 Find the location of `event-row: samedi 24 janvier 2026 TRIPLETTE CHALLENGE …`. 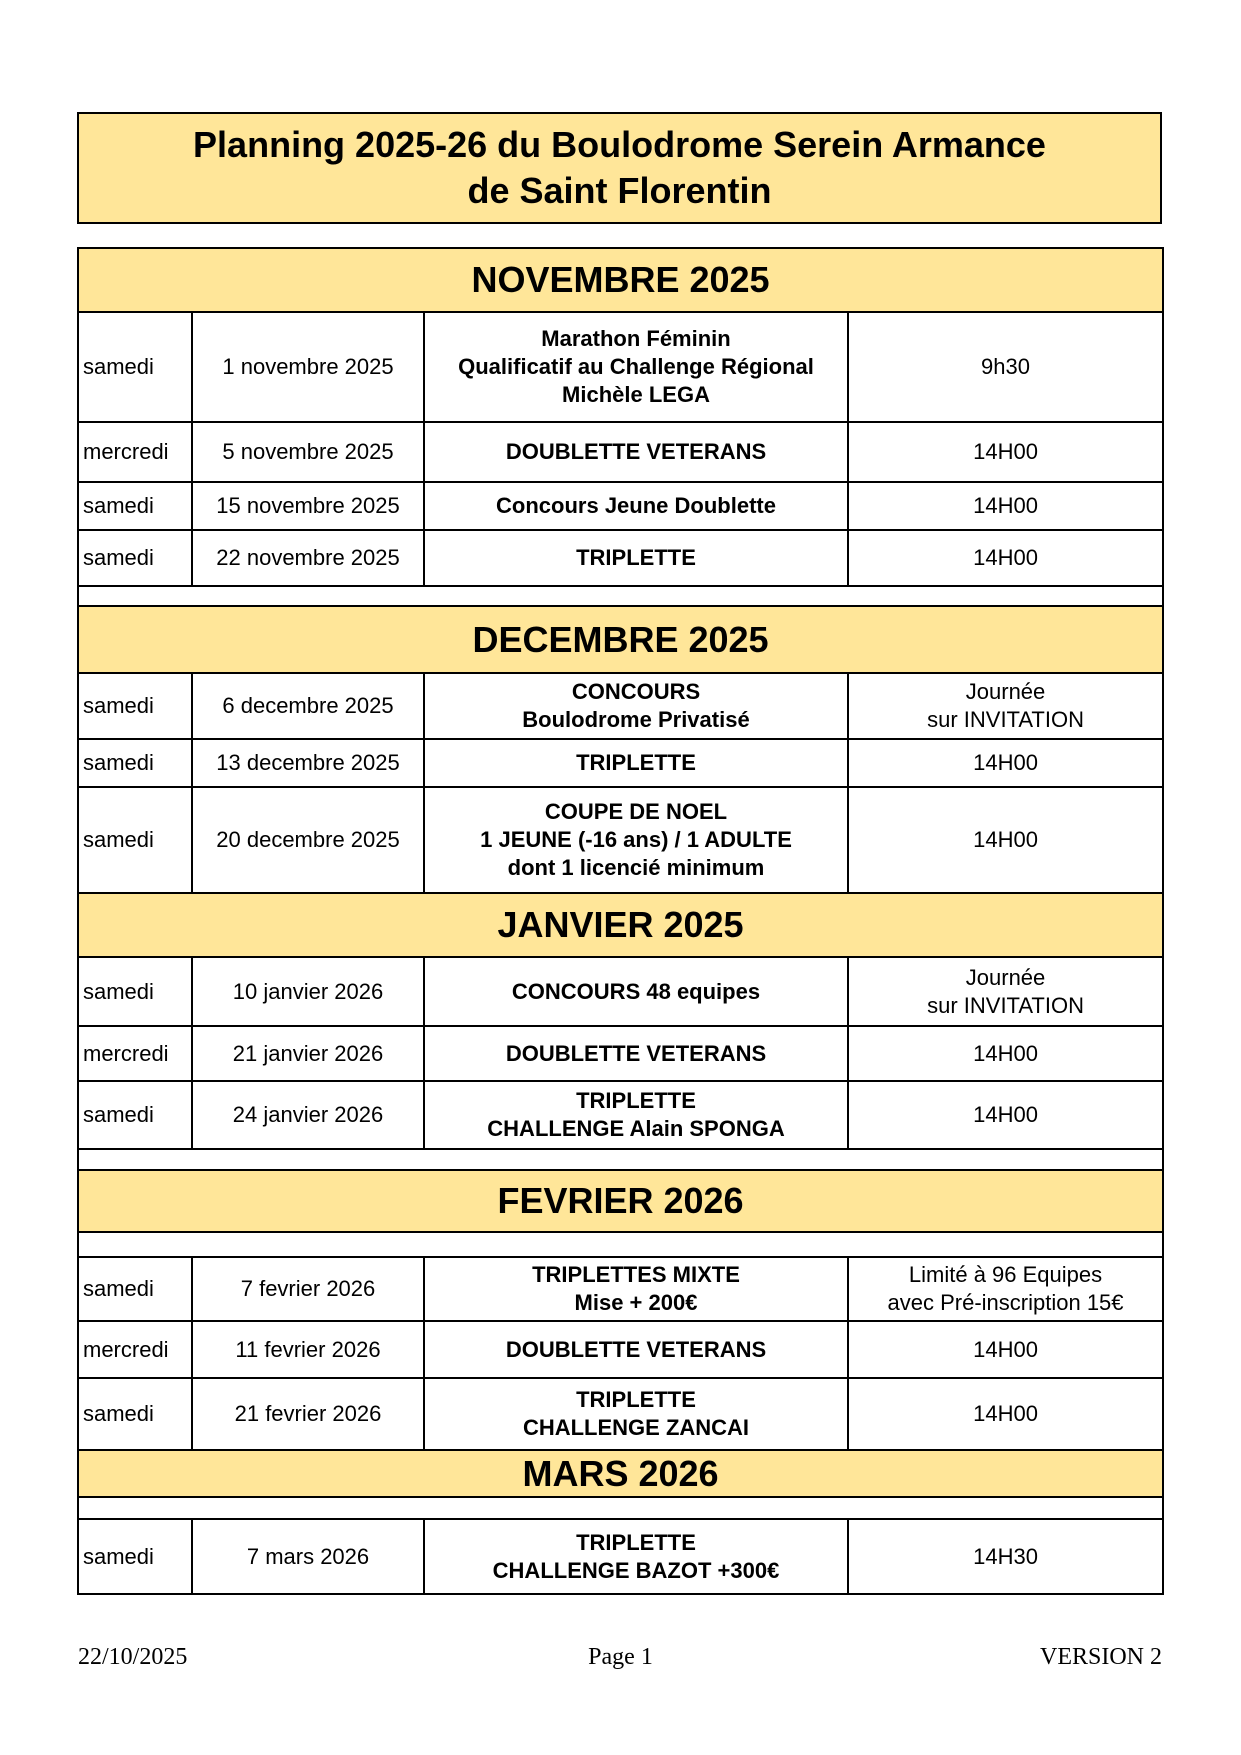

event-row: samedi 24 janvier 2026 TRIPLETTE CHALLENGE … is located at coordinates (621, 1115).